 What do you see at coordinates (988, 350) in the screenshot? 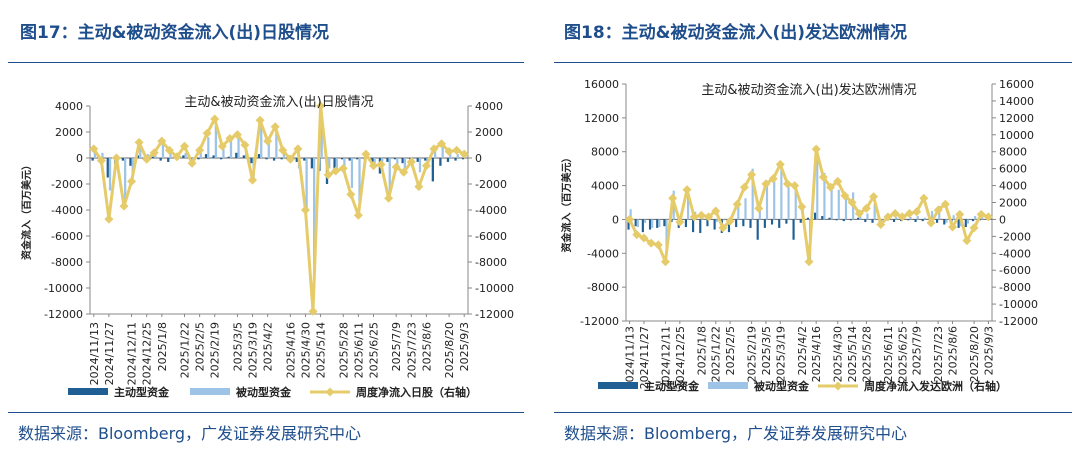
I see `x-tick-label: 2025/9/3` at bounding box center [988, 350].